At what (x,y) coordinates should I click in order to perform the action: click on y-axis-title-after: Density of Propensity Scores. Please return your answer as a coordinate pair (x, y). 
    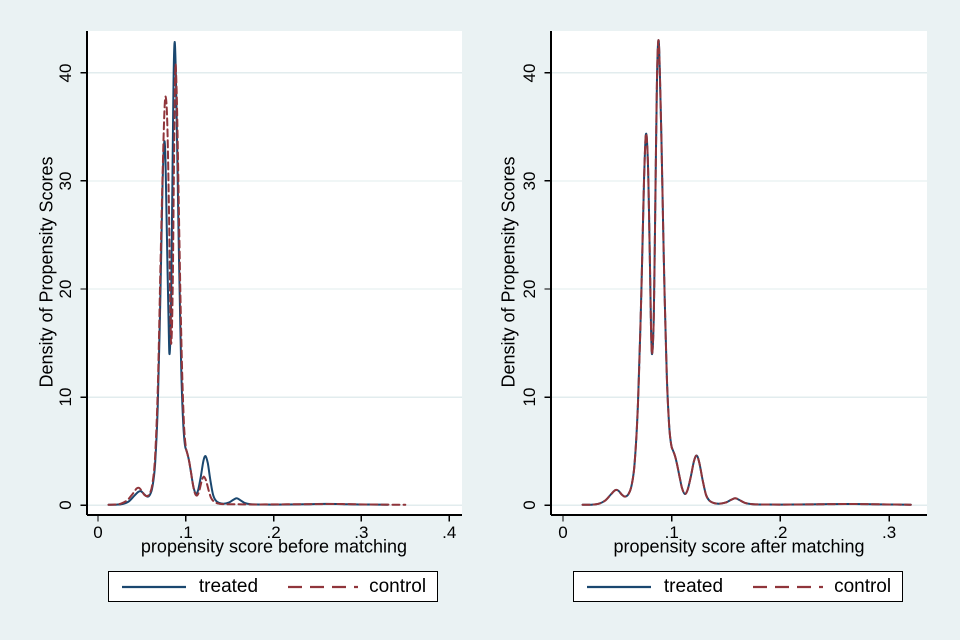
    Looking at the image, I should click on (508, 272).